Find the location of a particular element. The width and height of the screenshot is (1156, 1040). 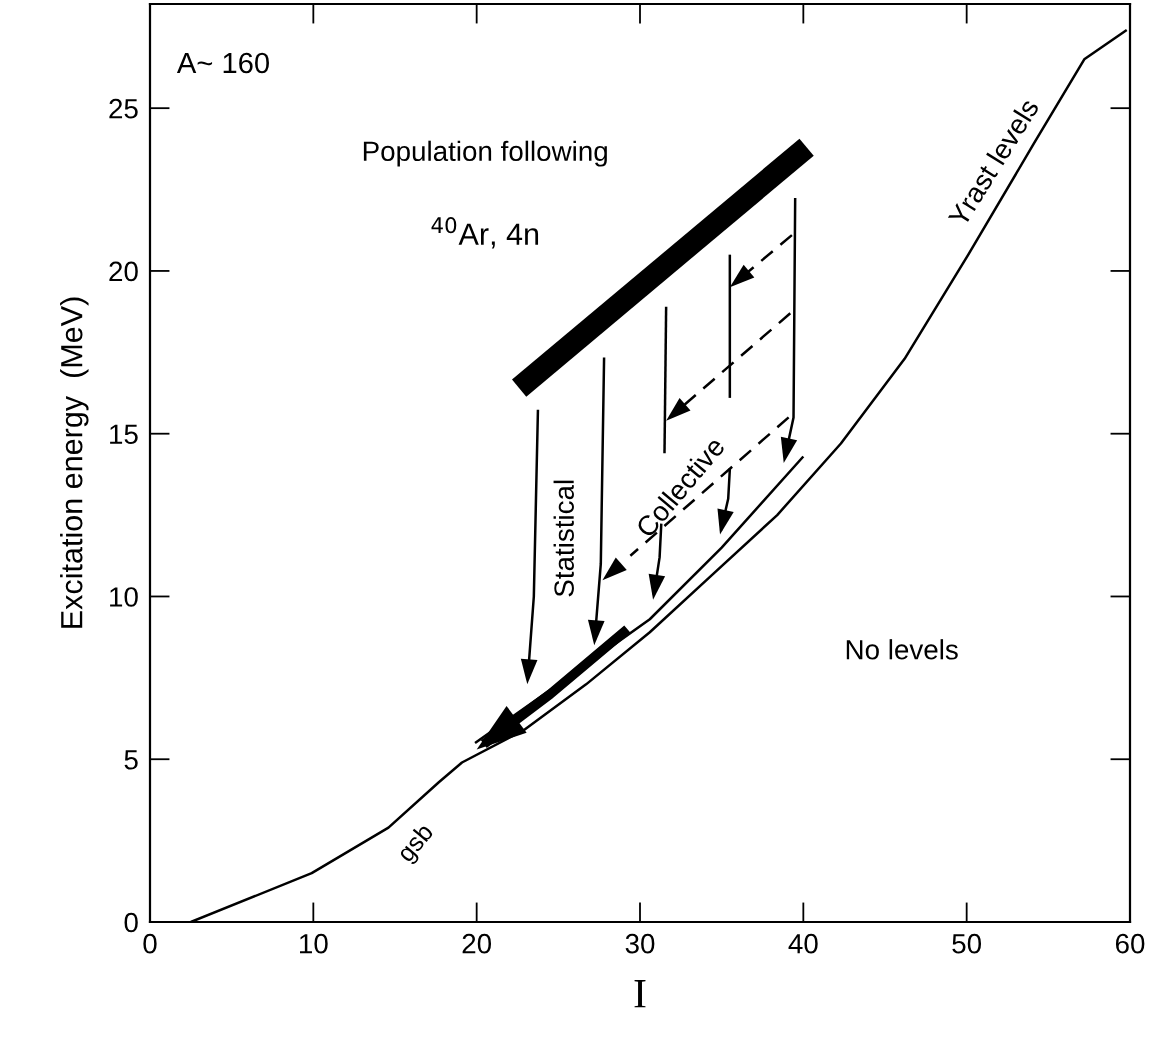

y-tick-label: 20 is located at coordinates (123, 271).